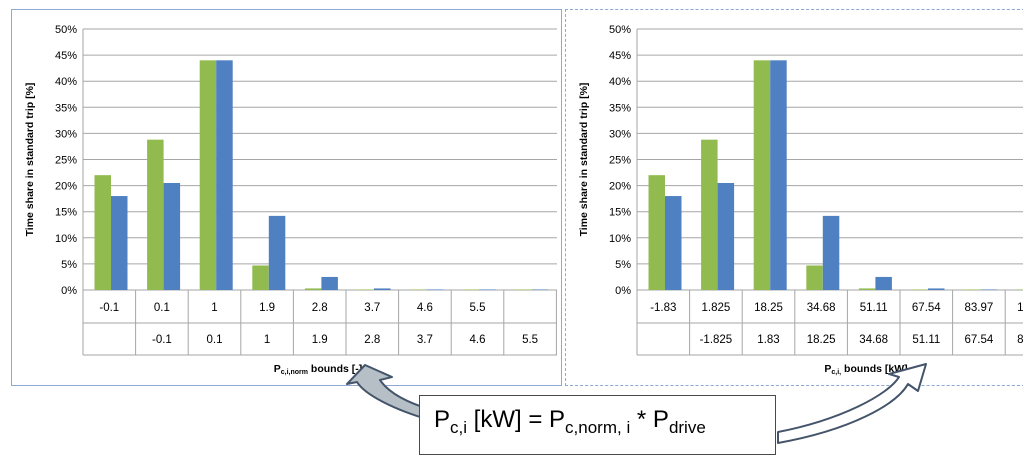  What do you see at coordinates (372, 308) in the screenshot?
I see `left-category-upper-label: 3.7` at bounding box center [372, 308].